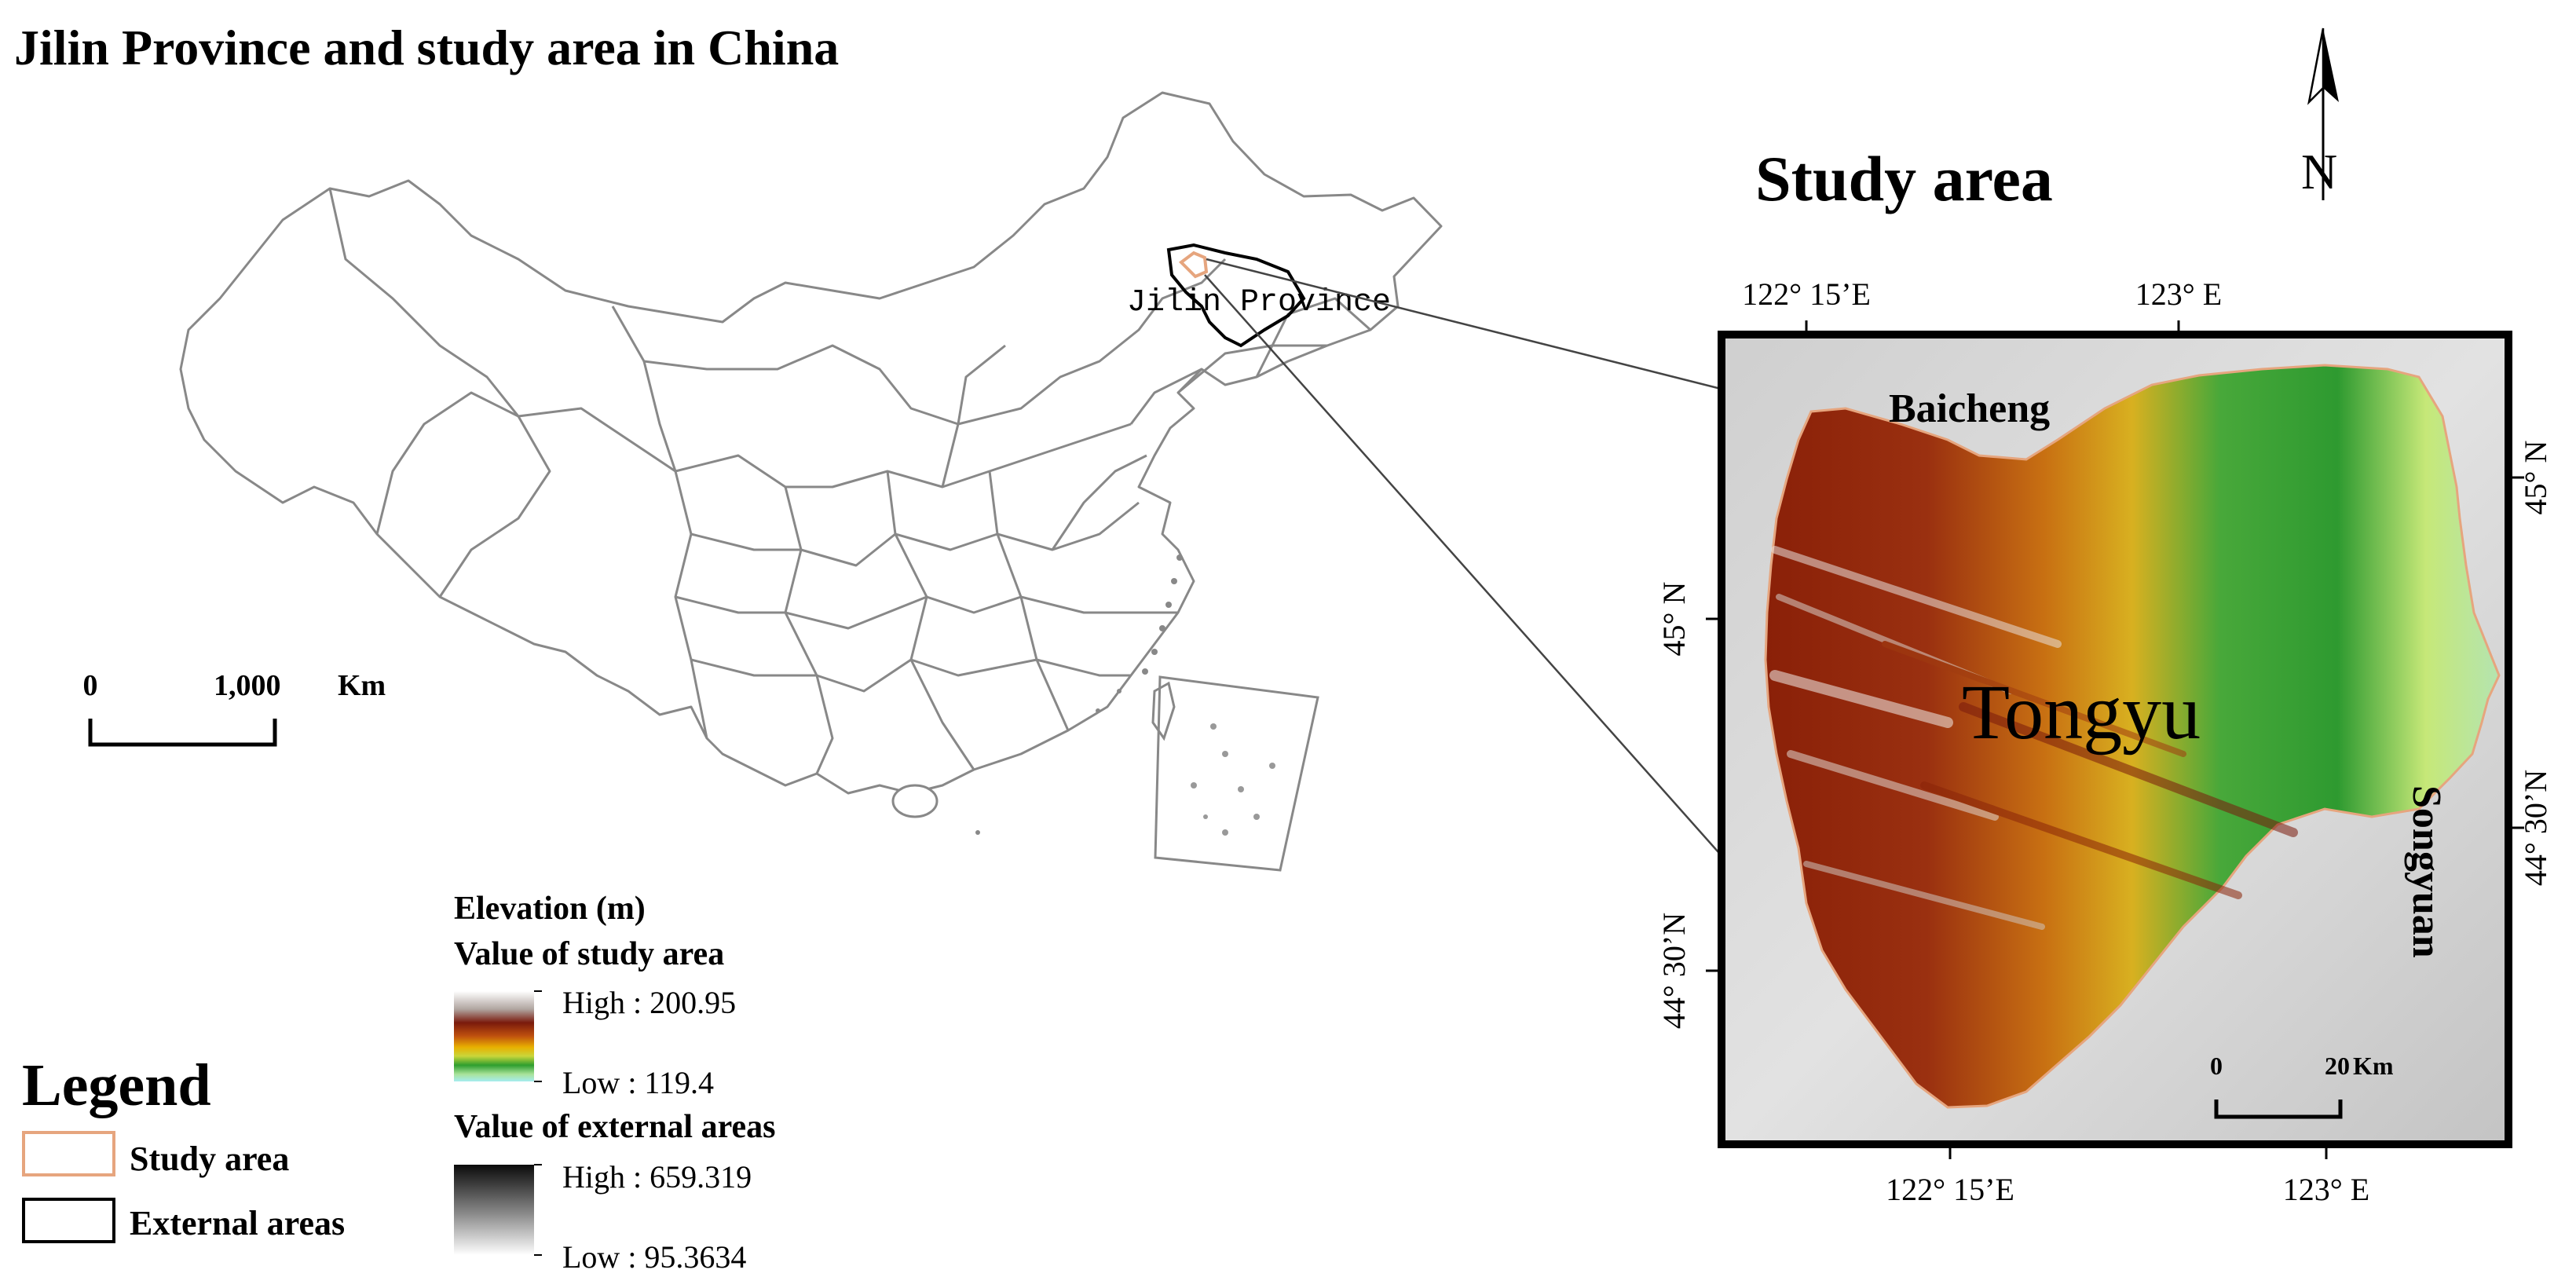 This screenshot has height=1288, width=2576. What do you see at coordinates (237, 1223) in the screenshot?
I see `legend-external-label: External areas` at bounding box center [237, 1223].